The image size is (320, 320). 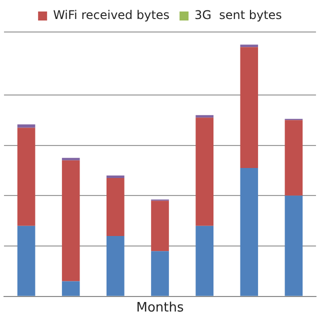 I want to click on x-axis-title: Months, so click(x=160, y=308).